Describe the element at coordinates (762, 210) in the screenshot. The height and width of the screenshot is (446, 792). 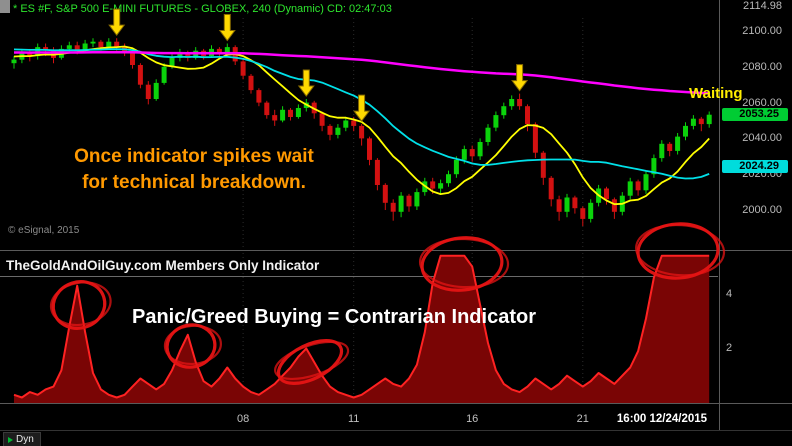
I see `price-axis-label: 2000.00` at that location.